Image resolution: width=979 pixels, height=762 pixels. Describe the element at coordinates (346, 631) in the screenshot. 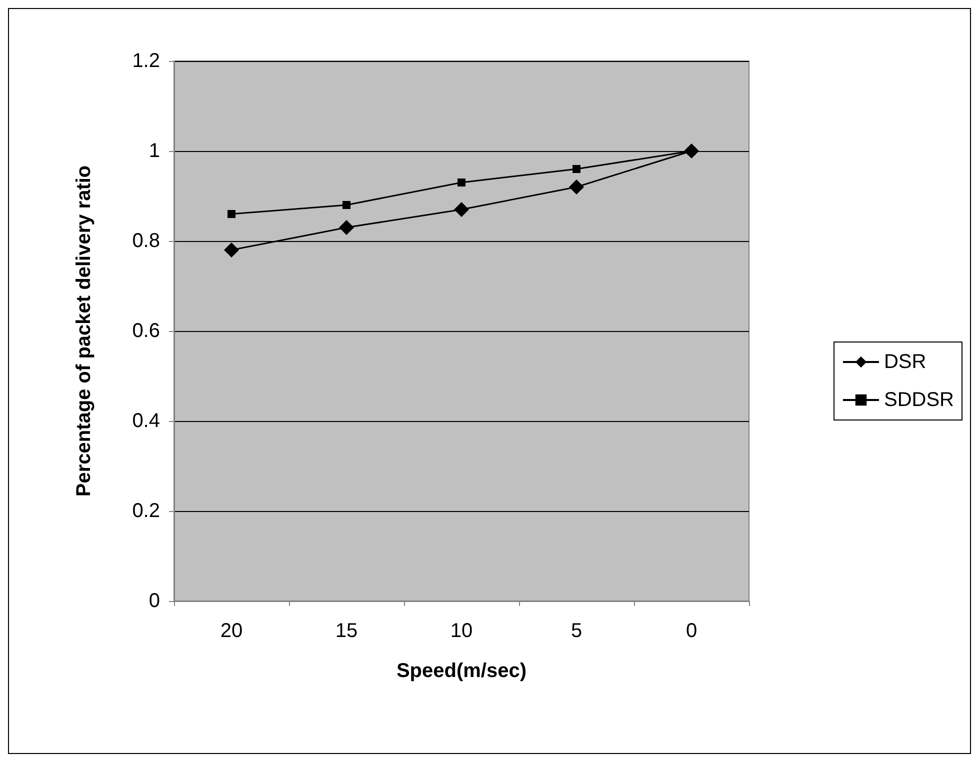

I see `x-tick-label: 15` at that location.